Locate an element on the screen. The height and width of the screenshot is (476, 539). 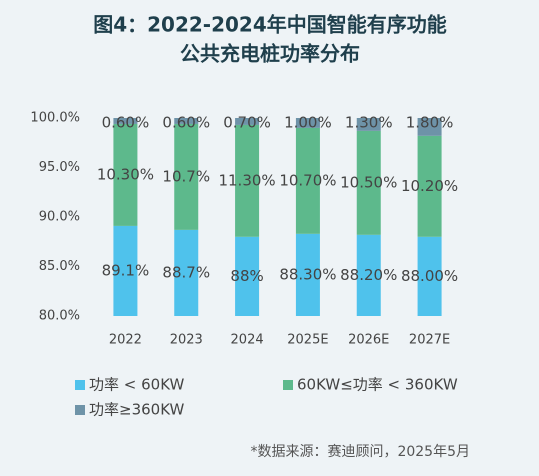
chart-title: 公共充电桩功率分布 is located at coordinates (270, 54).